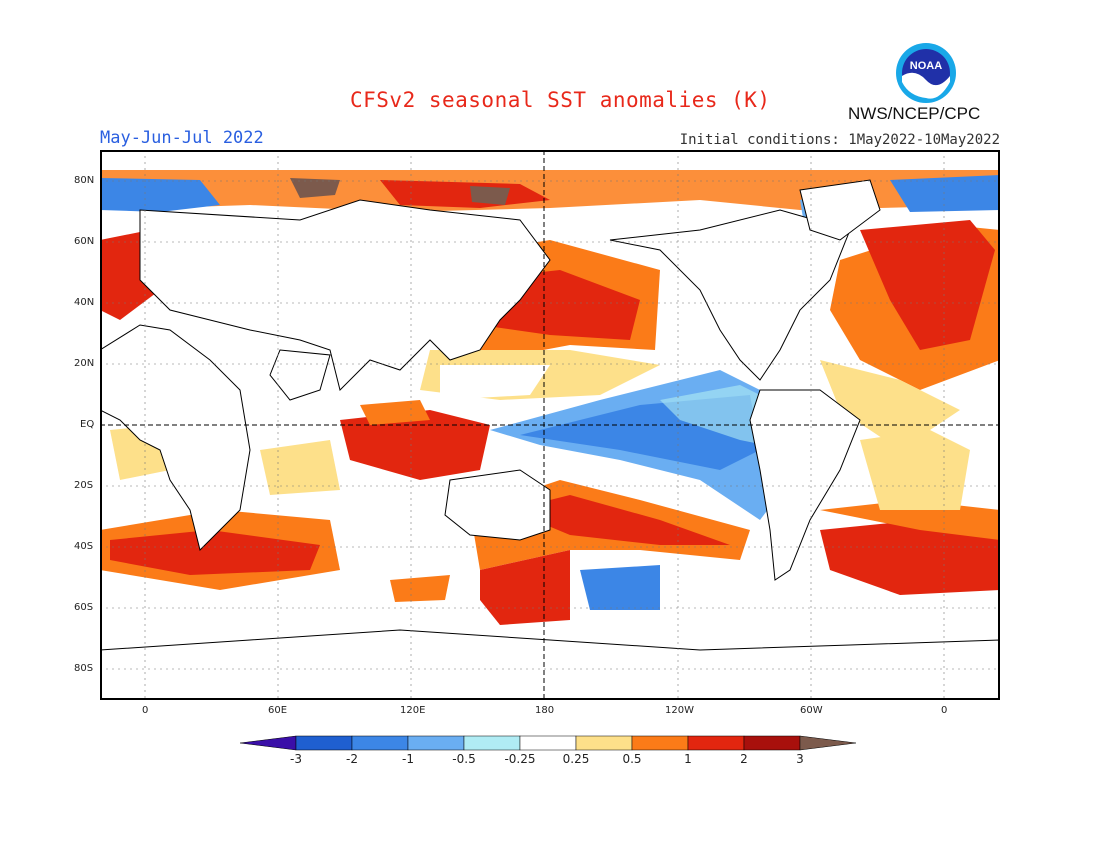  I want to click on lon-label: 180, so click(545, 710).